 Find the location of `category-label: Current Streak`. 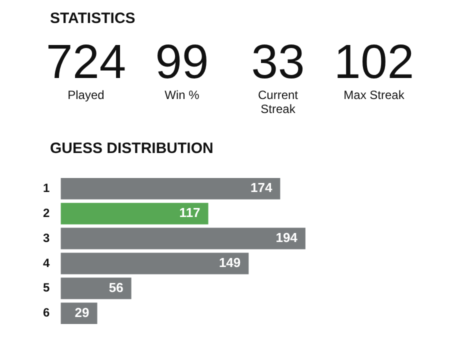

category-label: Current Streak is located at coordinates (277, 102).